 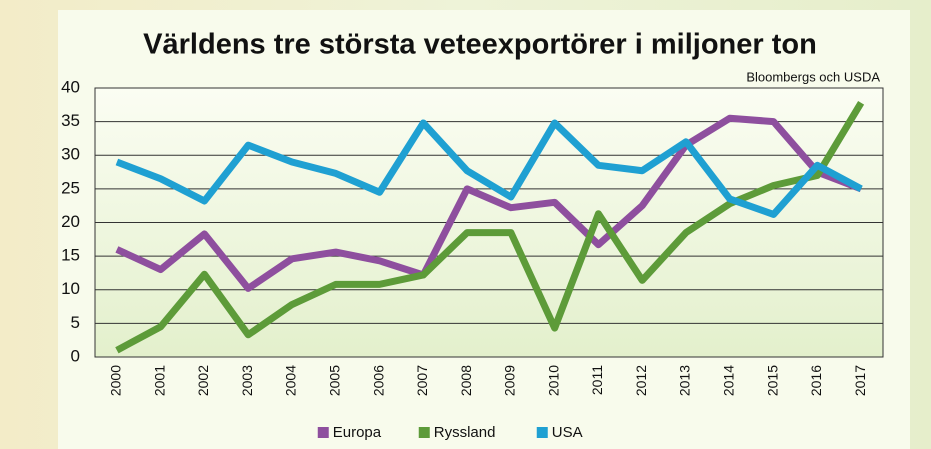 I want to click on y-tick-label: 10, so click(x=70, y=288).